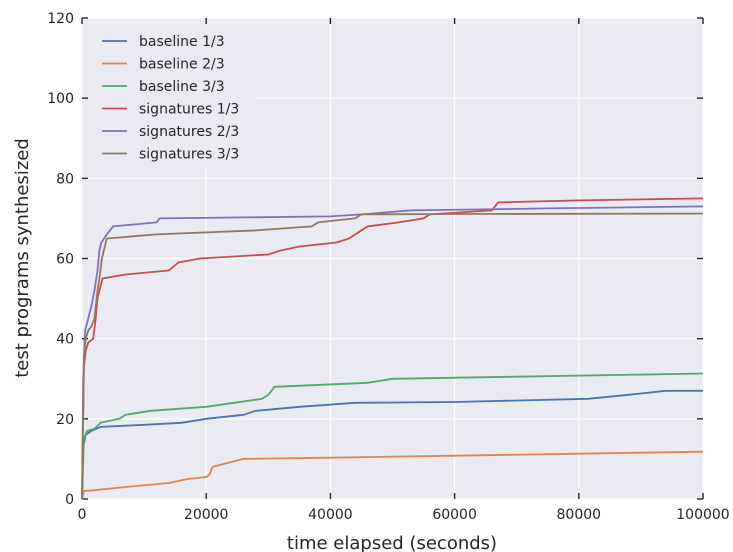 Image resolution: width=733 pixels, height=552 pixels. What do you see at coordinates (392, 542) in the screenshot?
I see `x-axis-label: time elapsed (seconds)` at bounding box center [392, 542].